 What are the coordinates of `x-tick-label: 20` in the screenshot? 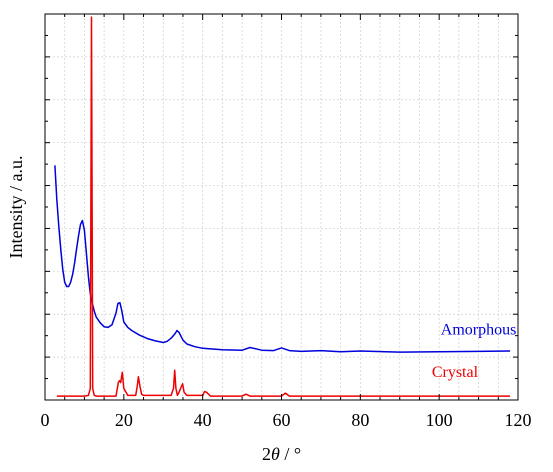 It's located at (124, 420).